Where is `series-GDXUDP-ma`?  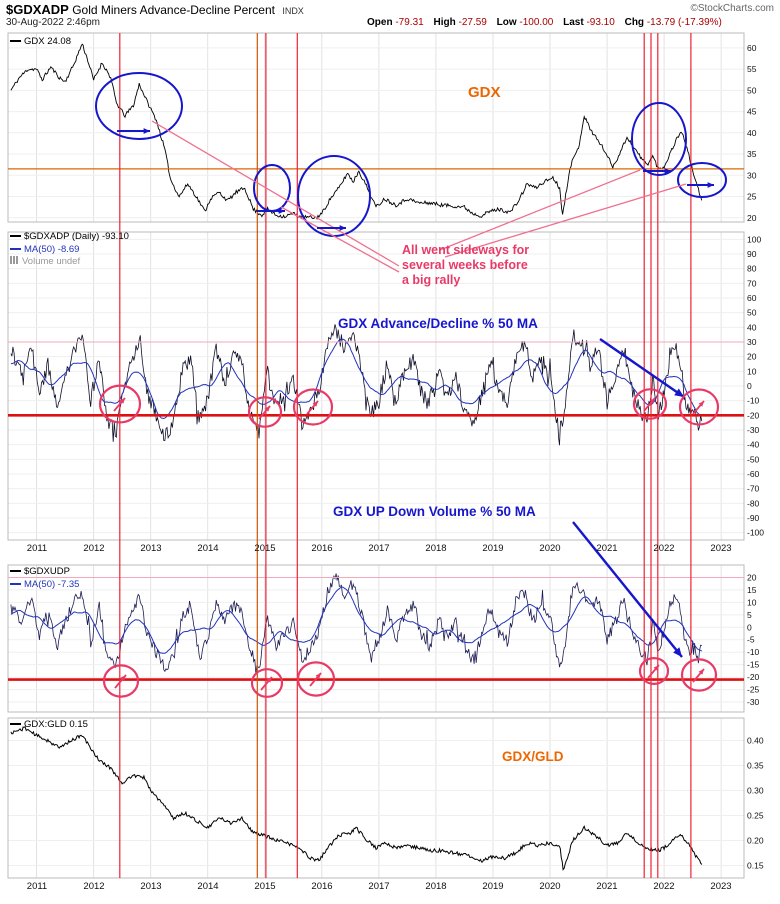
series-GDXUDP-ma is located at coordinates (356, 620).